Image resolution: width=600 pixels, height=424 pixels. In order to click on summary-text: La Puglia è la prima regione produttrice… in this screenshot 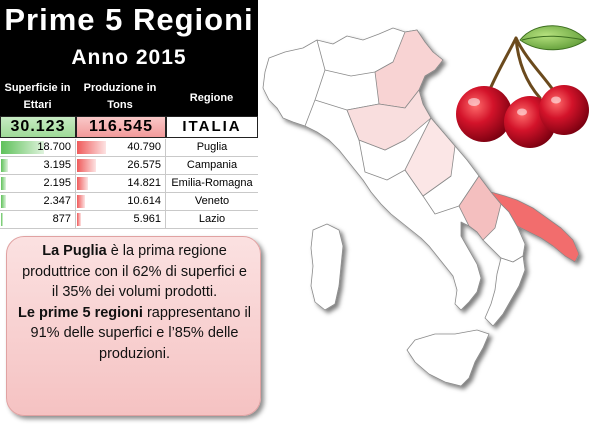, I will do `click(134, 302)`.